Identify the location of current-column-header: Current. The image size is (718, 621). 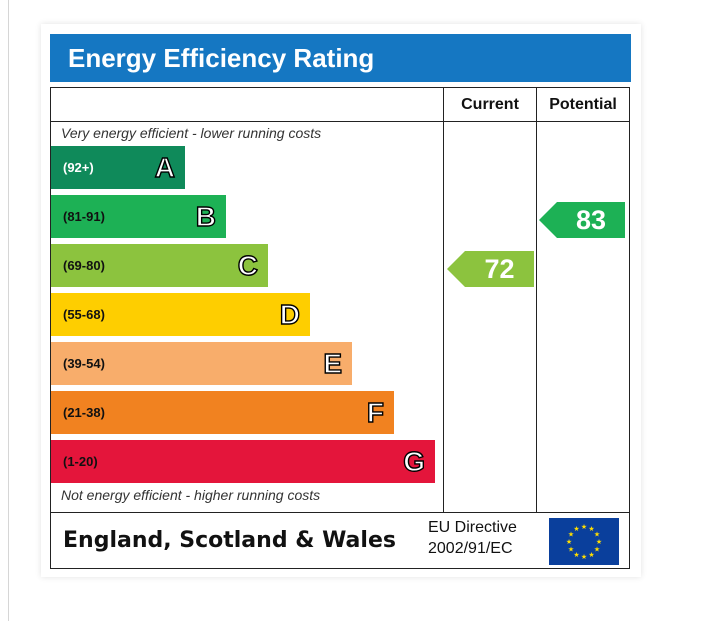
(490, 104).